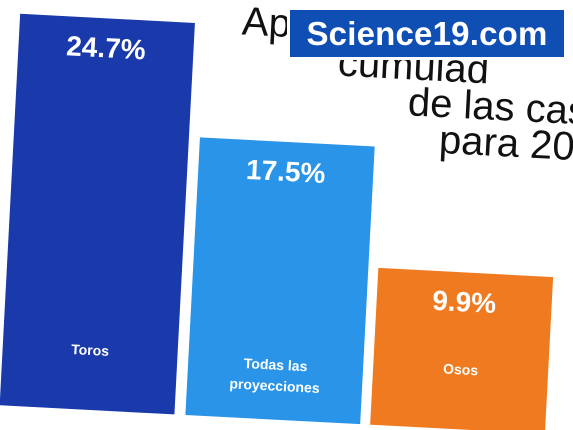 The width and height of the screenshot is (573, 430). What do you see at coordinates (427, 33) in the screenshot?
I see `watermark-logo: Science19.com` at bounding box center [427, 33].